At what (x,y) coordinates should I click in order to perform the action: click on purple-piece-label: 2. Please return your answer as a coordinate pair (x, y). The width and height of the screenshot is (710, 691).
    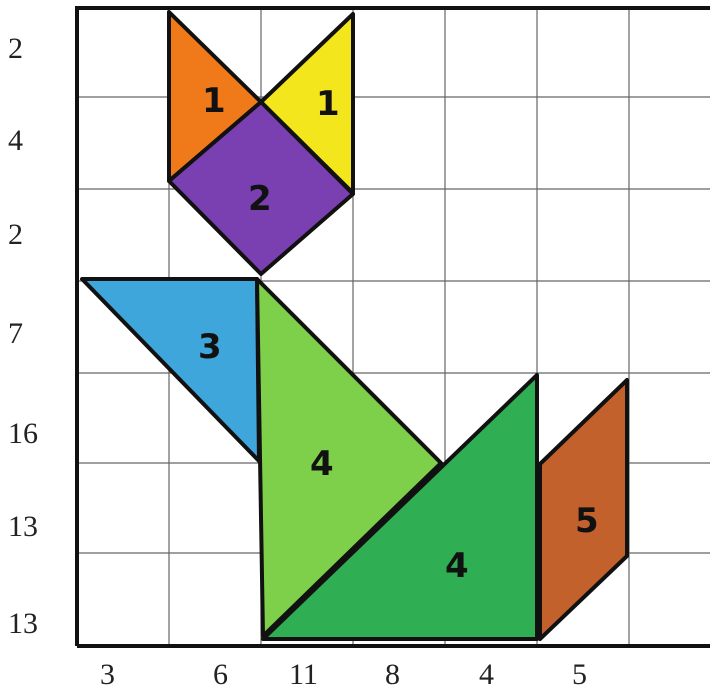
    Looking at the image, I should click on (260, 199).